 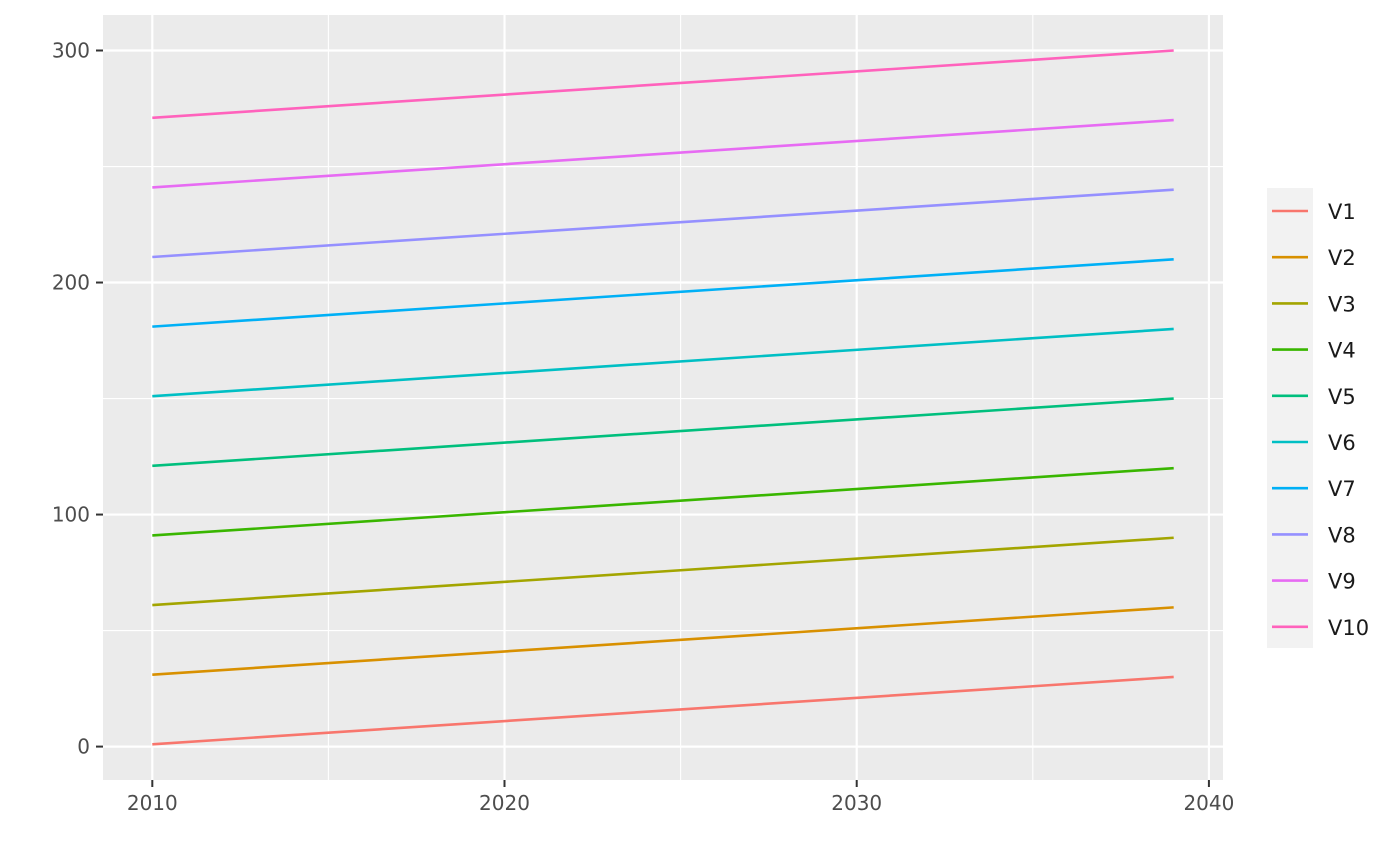 What do you see at coordinates (71, 515) in the screenshot?
I see `y-tick-label: 100` at bounding box center [71, 515].